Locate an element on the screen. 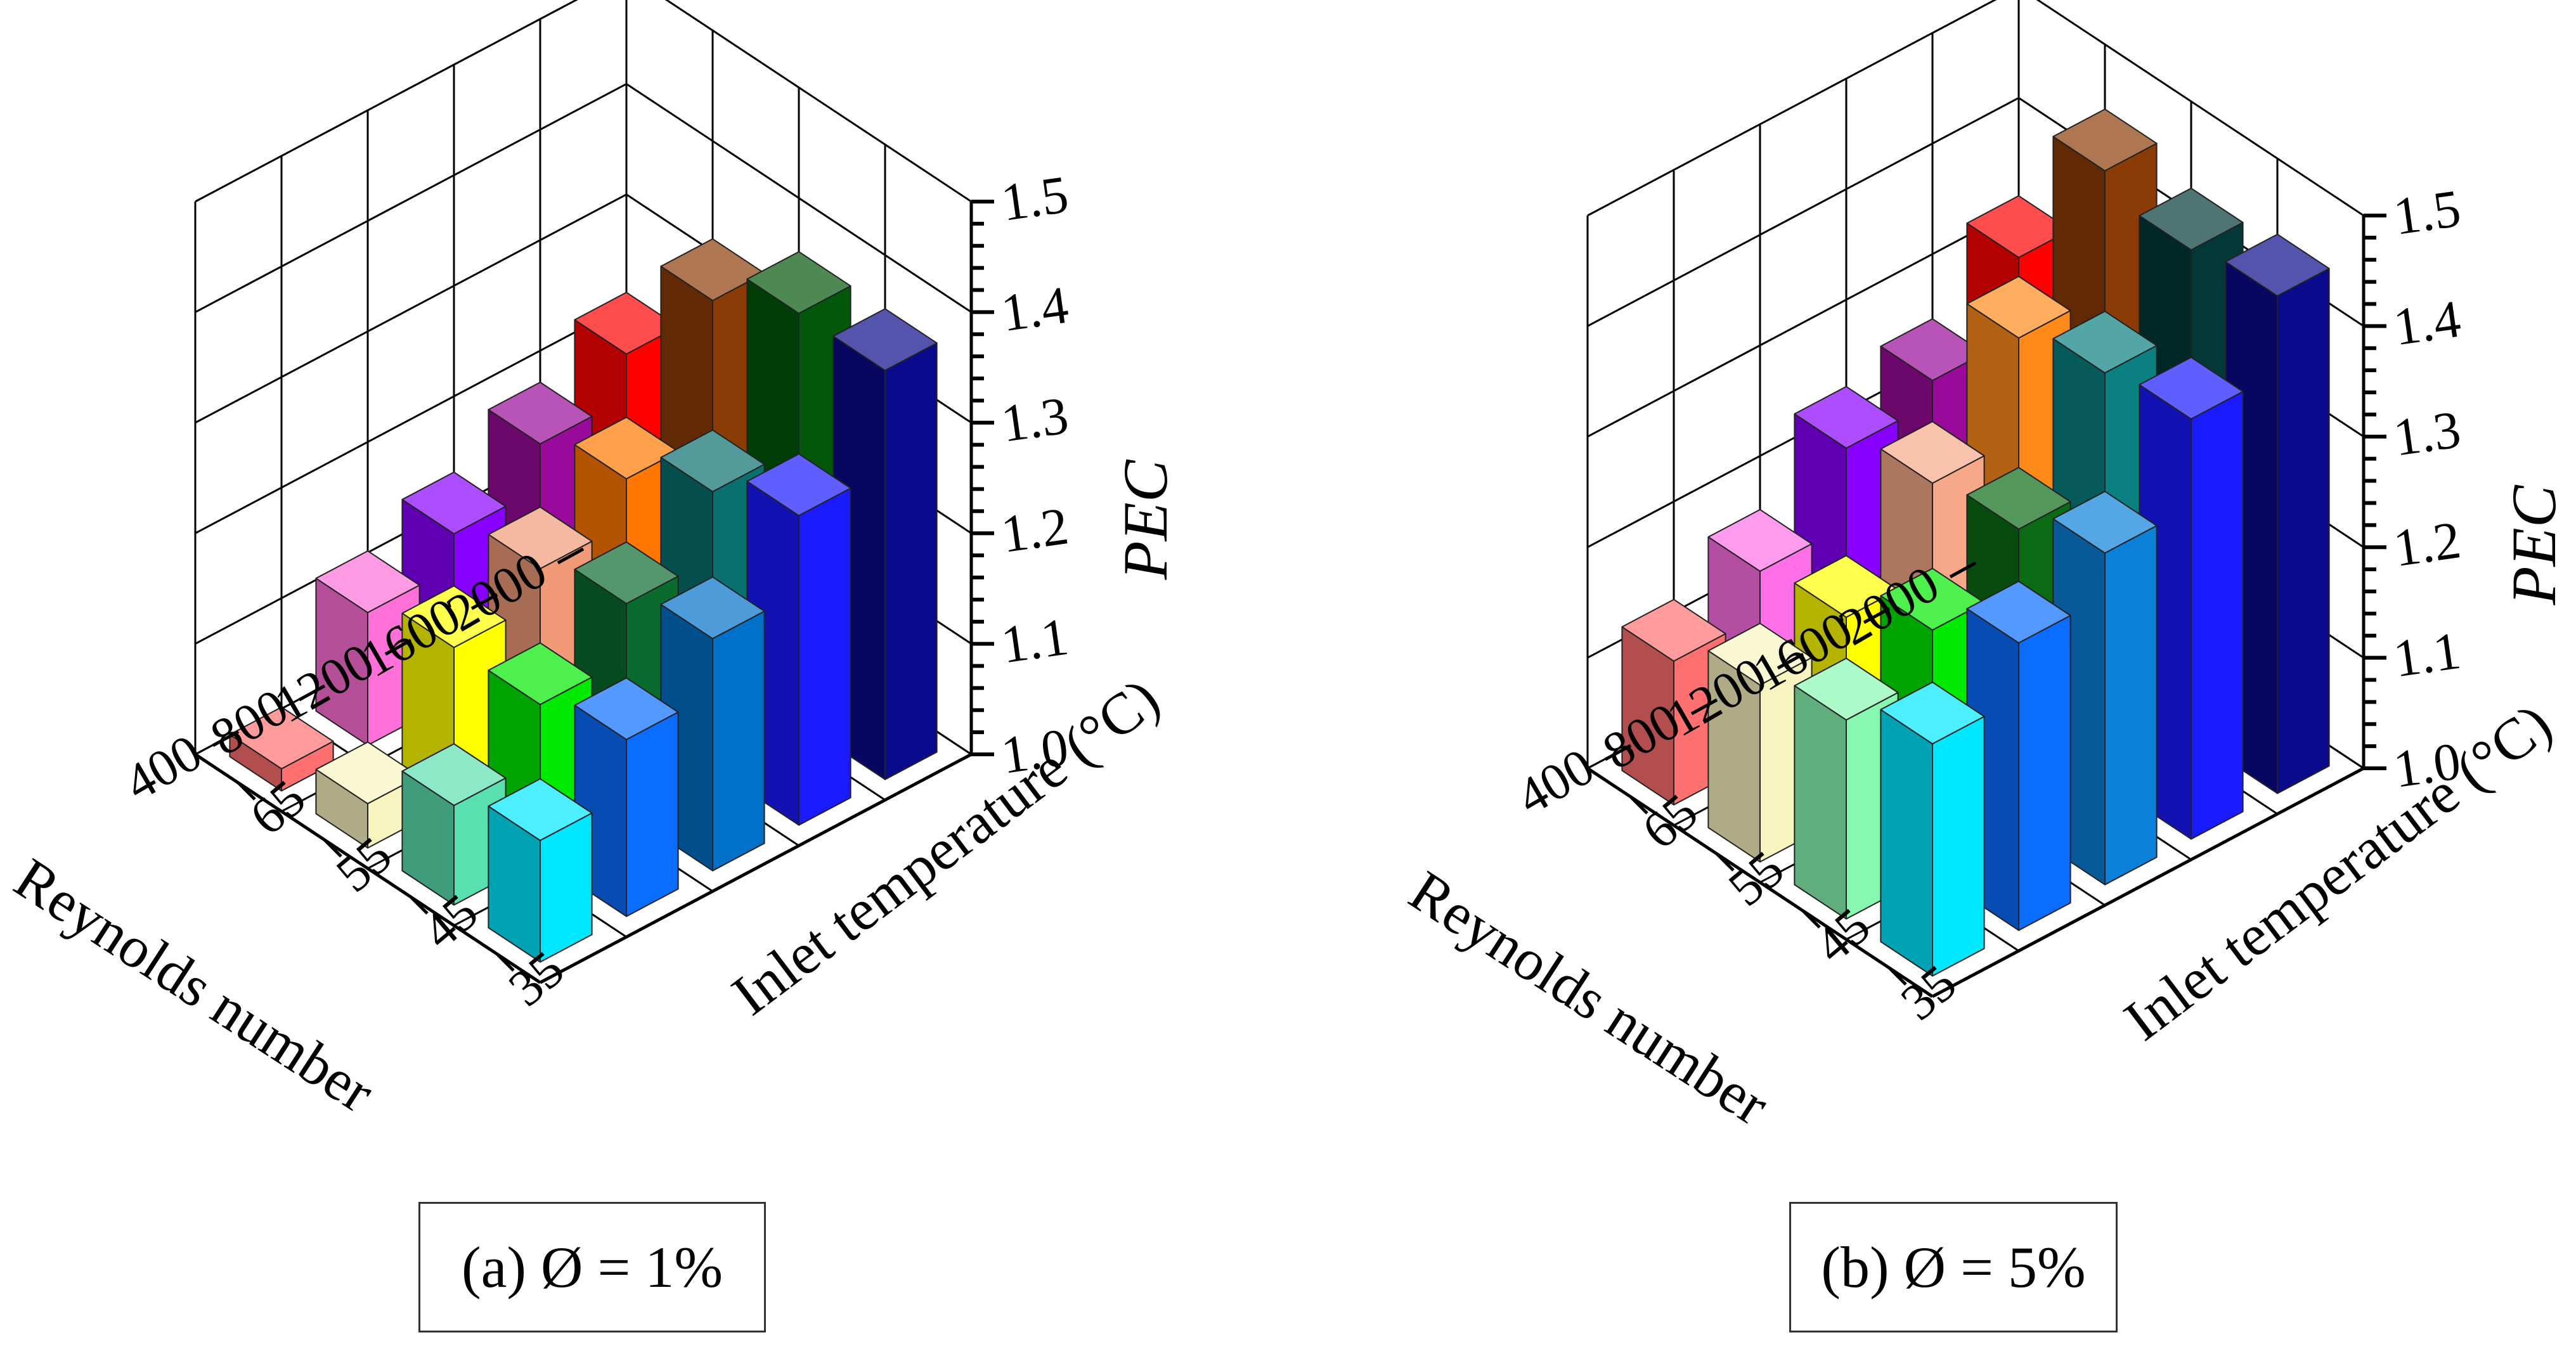  b-reynolds-axis is located at coordinates (2148, 882).